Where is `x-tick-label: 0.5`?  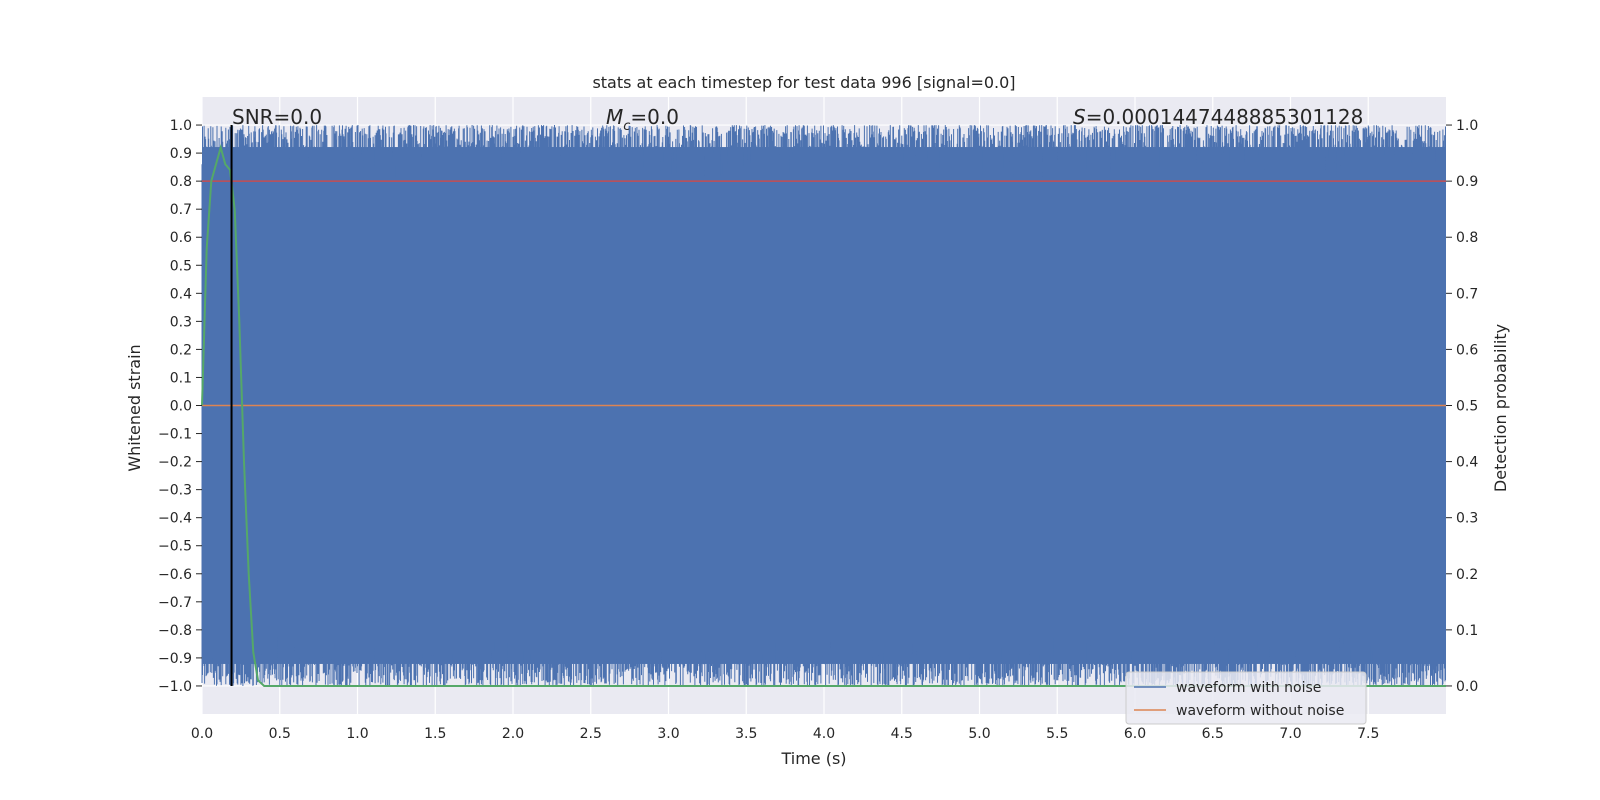 x-tick-label: 0.5 is located at coordinates (280, 734).